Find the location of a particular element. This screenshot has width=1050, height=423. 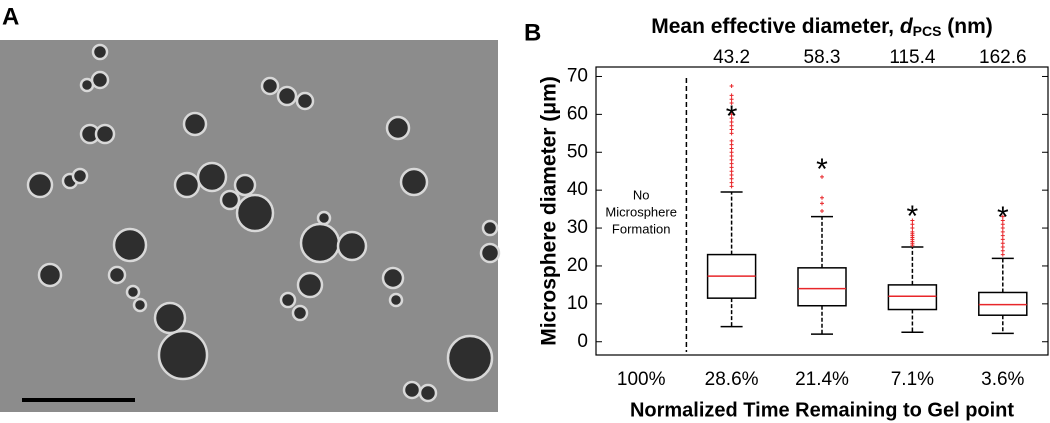

title-var: d is located at coordinates (907, 26).